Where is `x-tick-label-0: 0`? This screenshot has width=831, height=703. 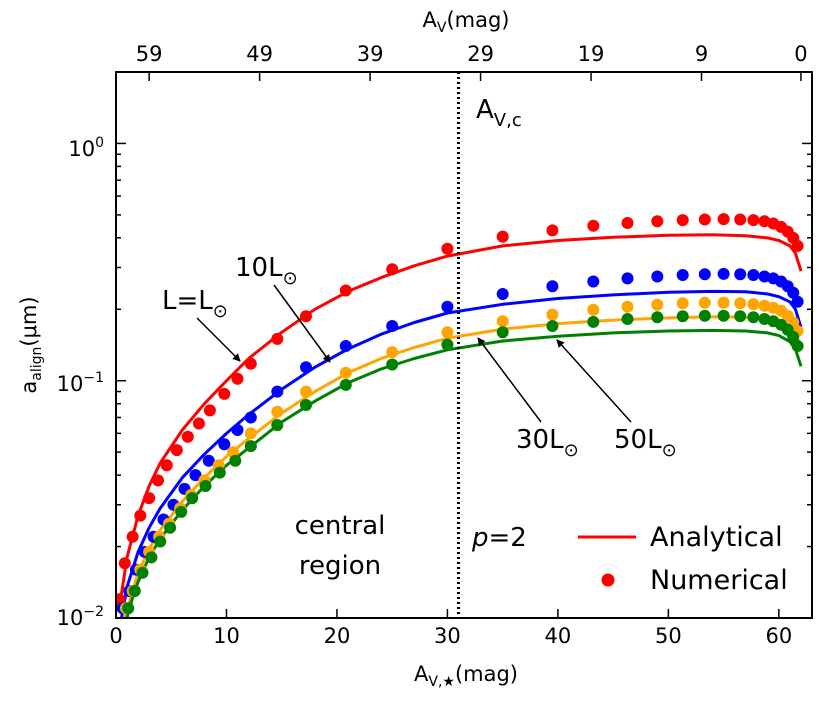
x-tick-label-0: 0 is located at coordinates (115, 636).